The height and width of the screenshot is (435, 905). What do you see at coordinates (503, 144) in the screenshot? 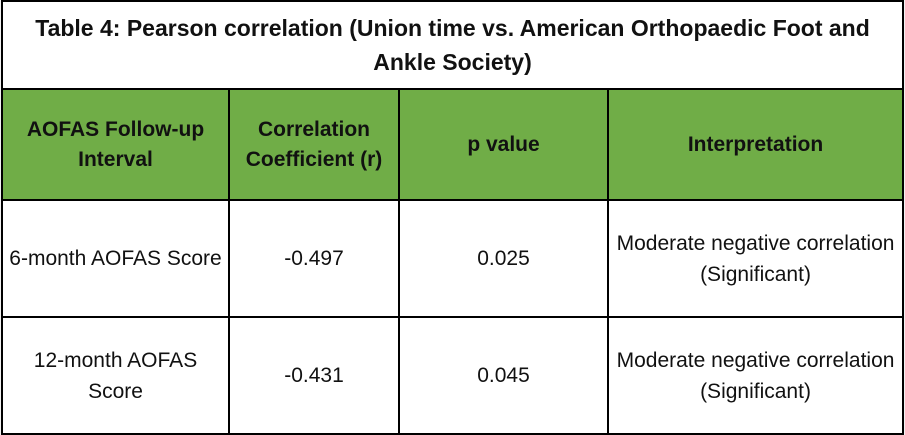
I see `column-header: p value` at bounding box center [503, 144].